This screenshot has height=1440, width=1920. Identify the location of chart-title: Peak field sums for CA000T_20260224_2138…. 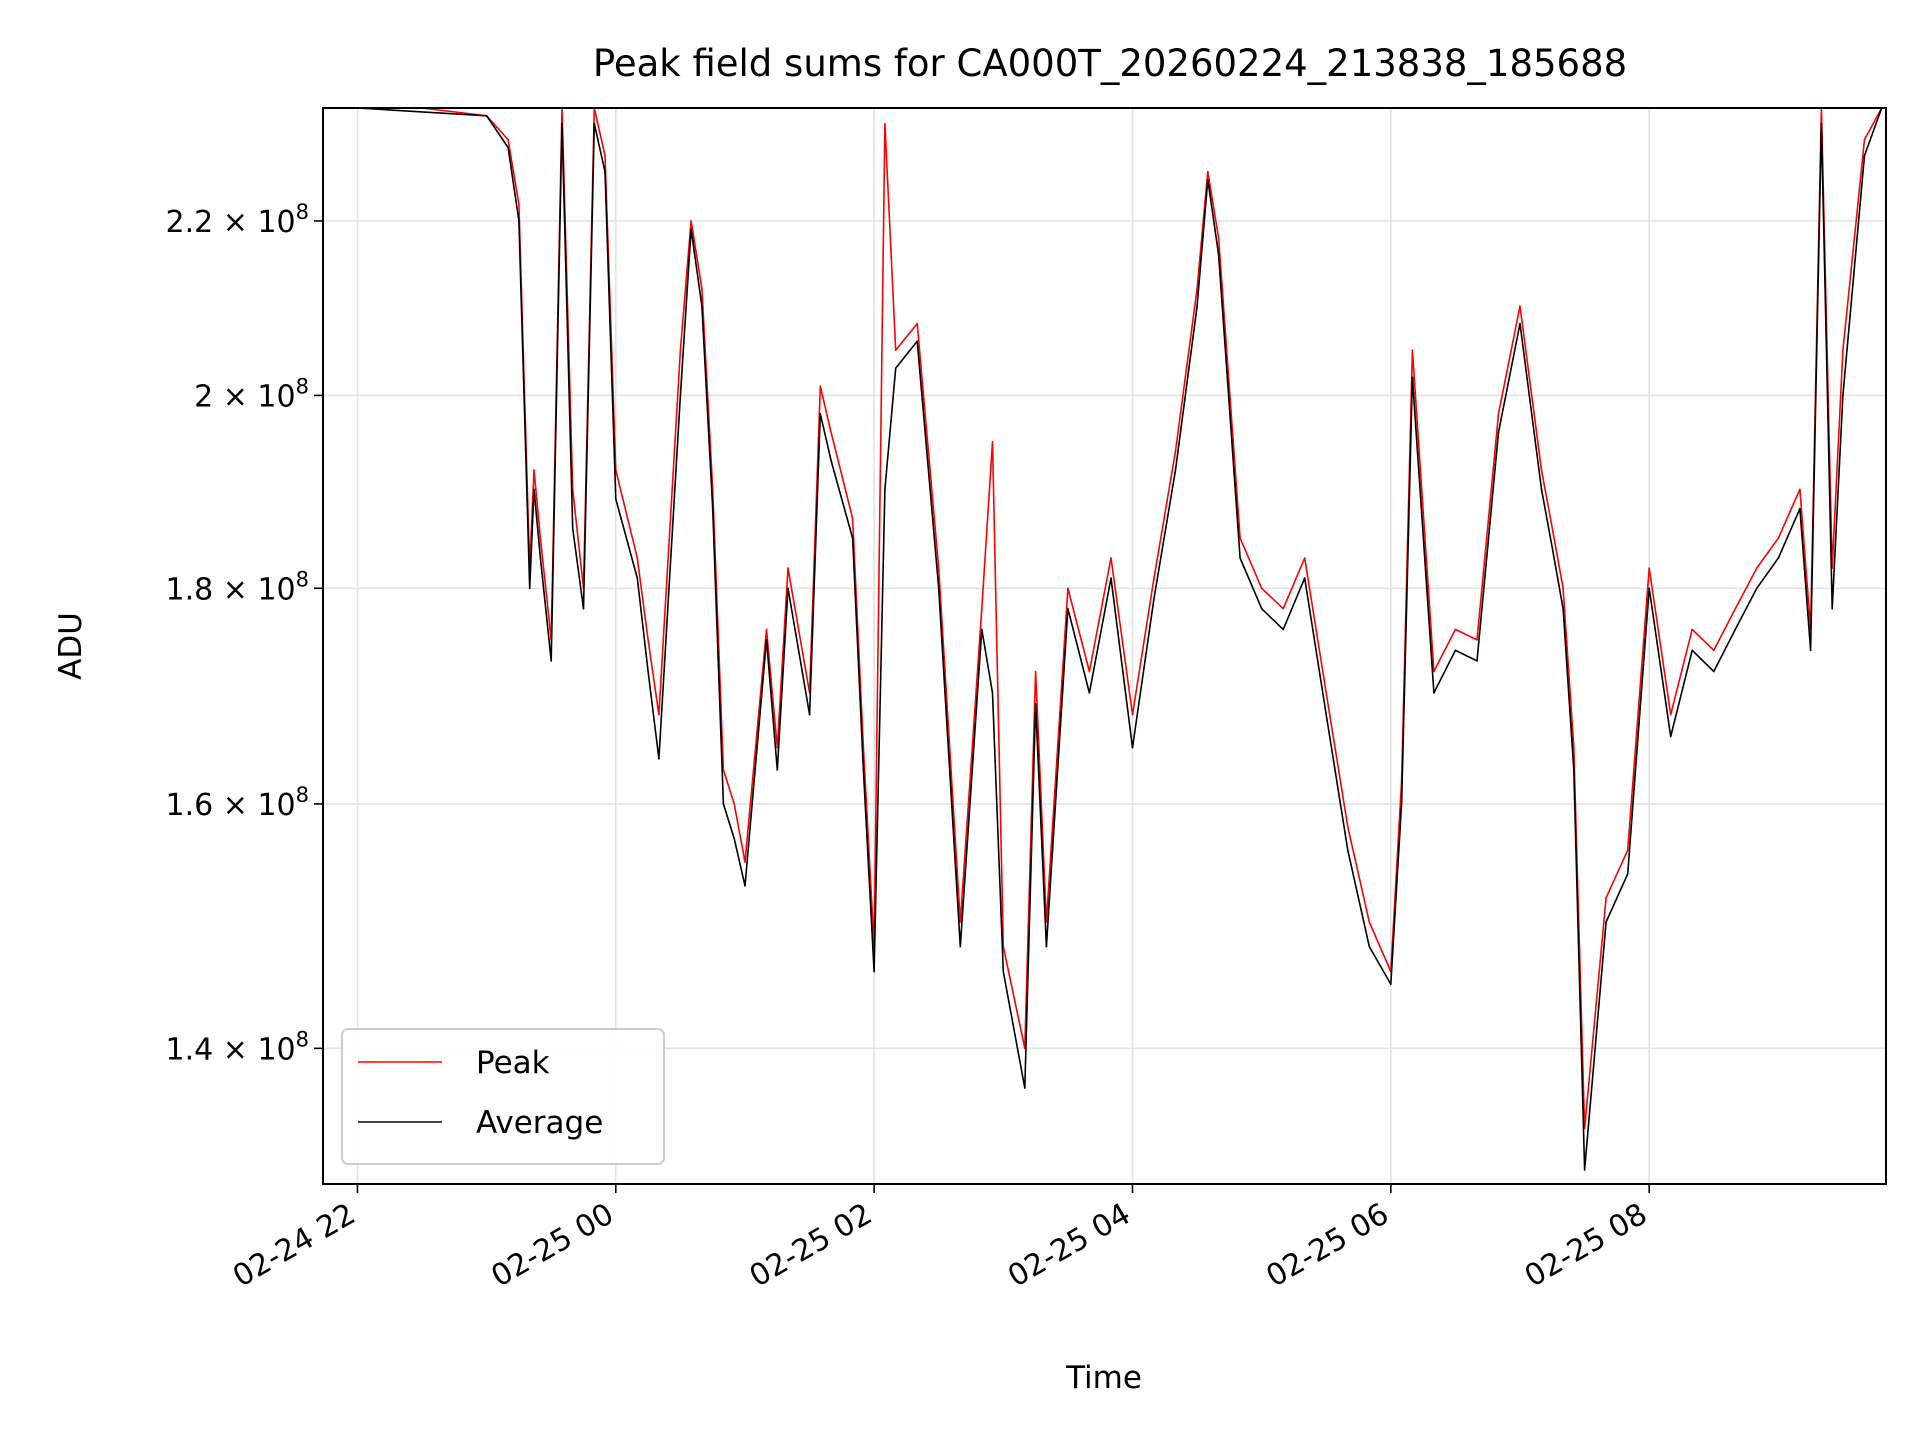
(1110, 63).